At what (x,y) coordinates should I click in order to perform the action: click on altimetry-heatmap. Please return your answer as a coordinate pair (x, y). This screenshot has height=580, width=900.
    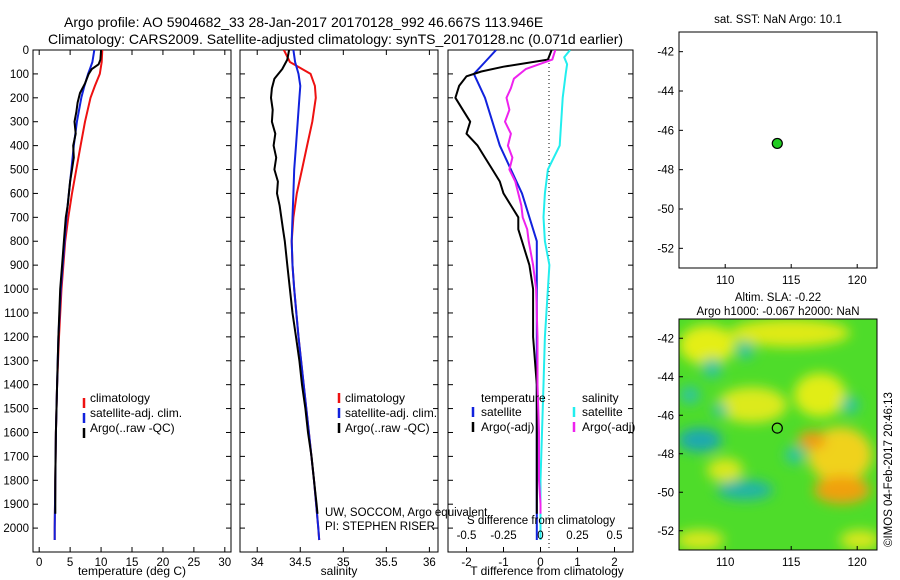
    Looking at the image, I should click on (778, 434).